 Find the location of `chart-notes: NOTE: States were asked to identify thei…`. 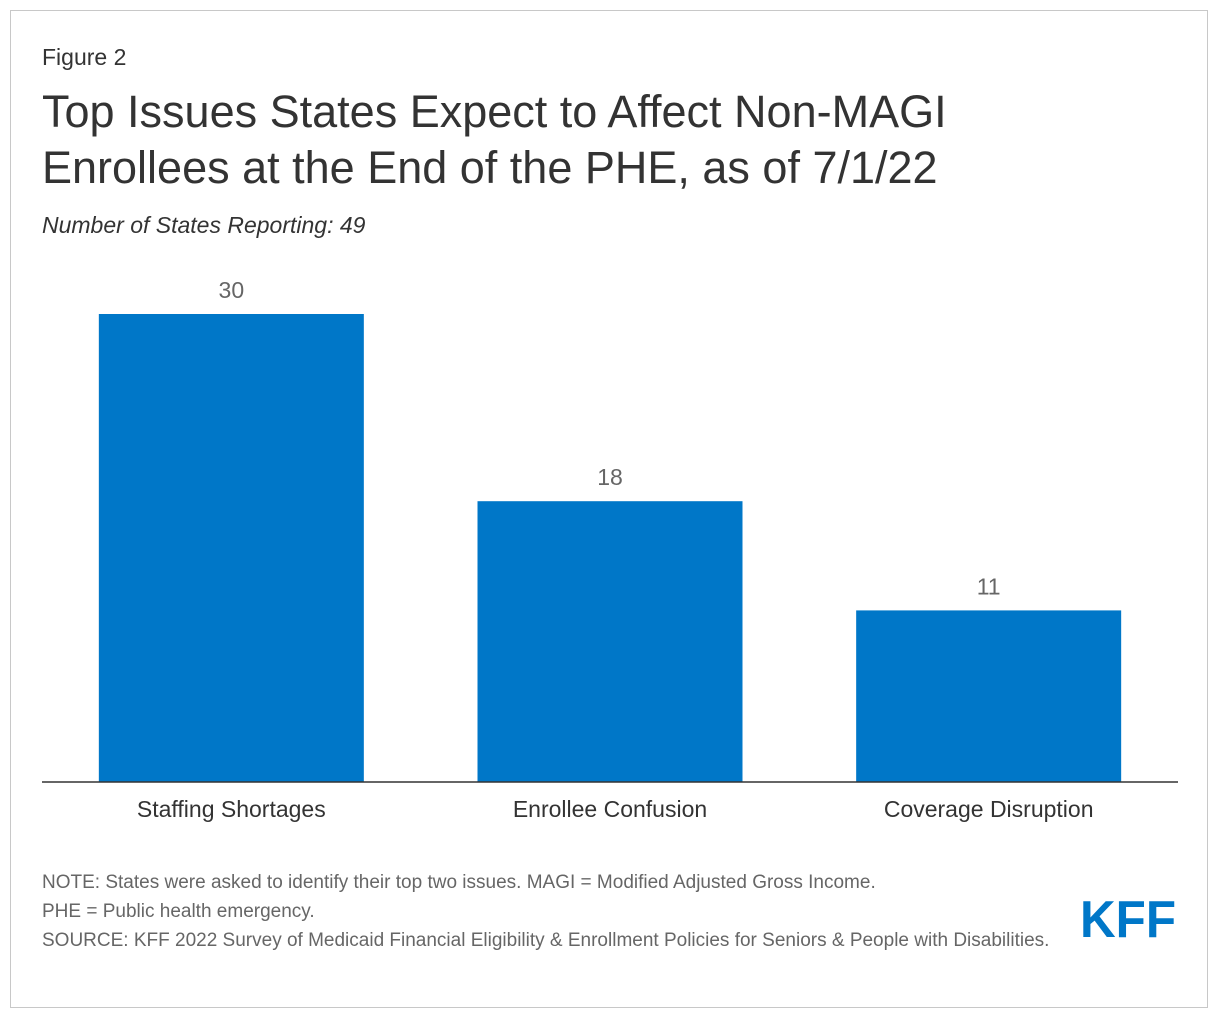

chart-notes: NOTE: States were asked to identify thei… is located at coordinates (557, 911).